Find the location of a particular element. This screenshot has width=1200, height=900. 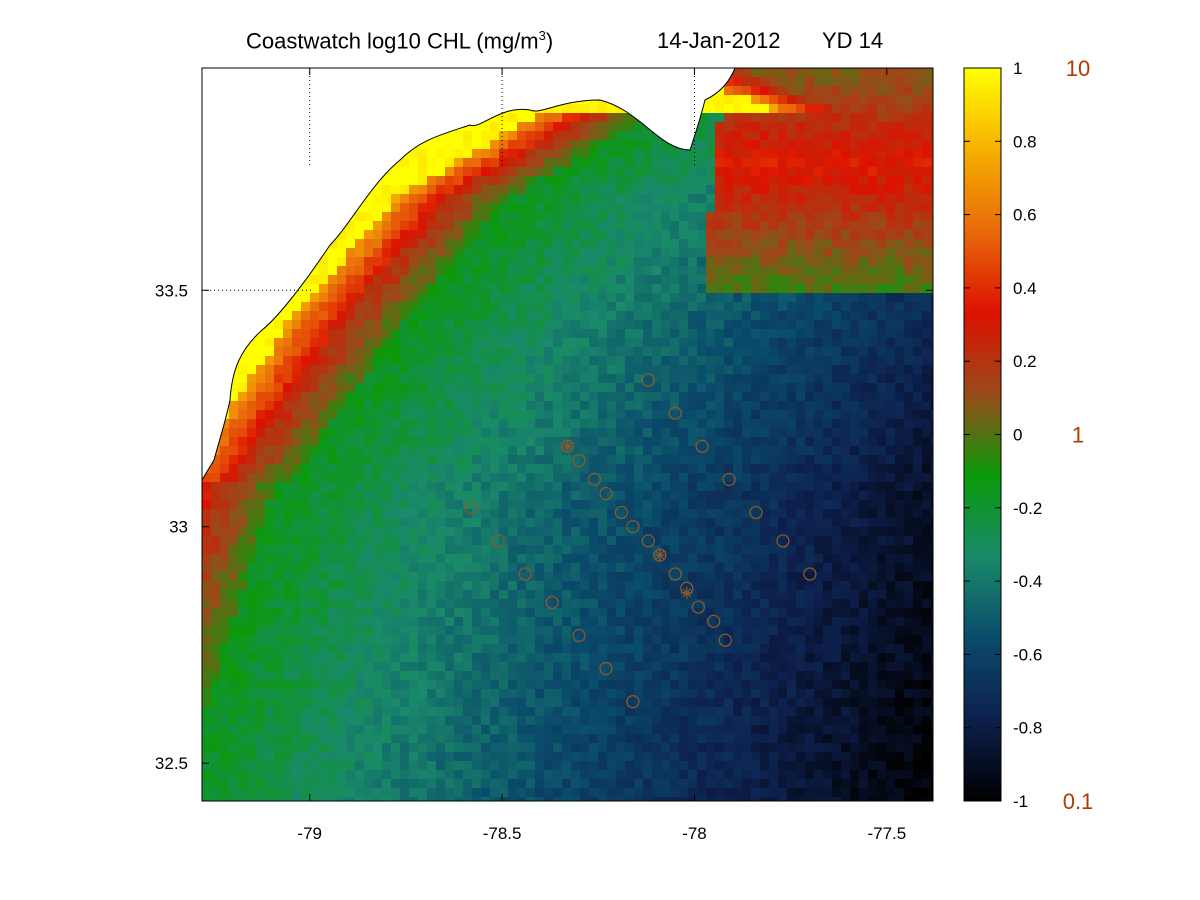

colorbar-tick-label: -1 is located at coordinates (1020, 801).